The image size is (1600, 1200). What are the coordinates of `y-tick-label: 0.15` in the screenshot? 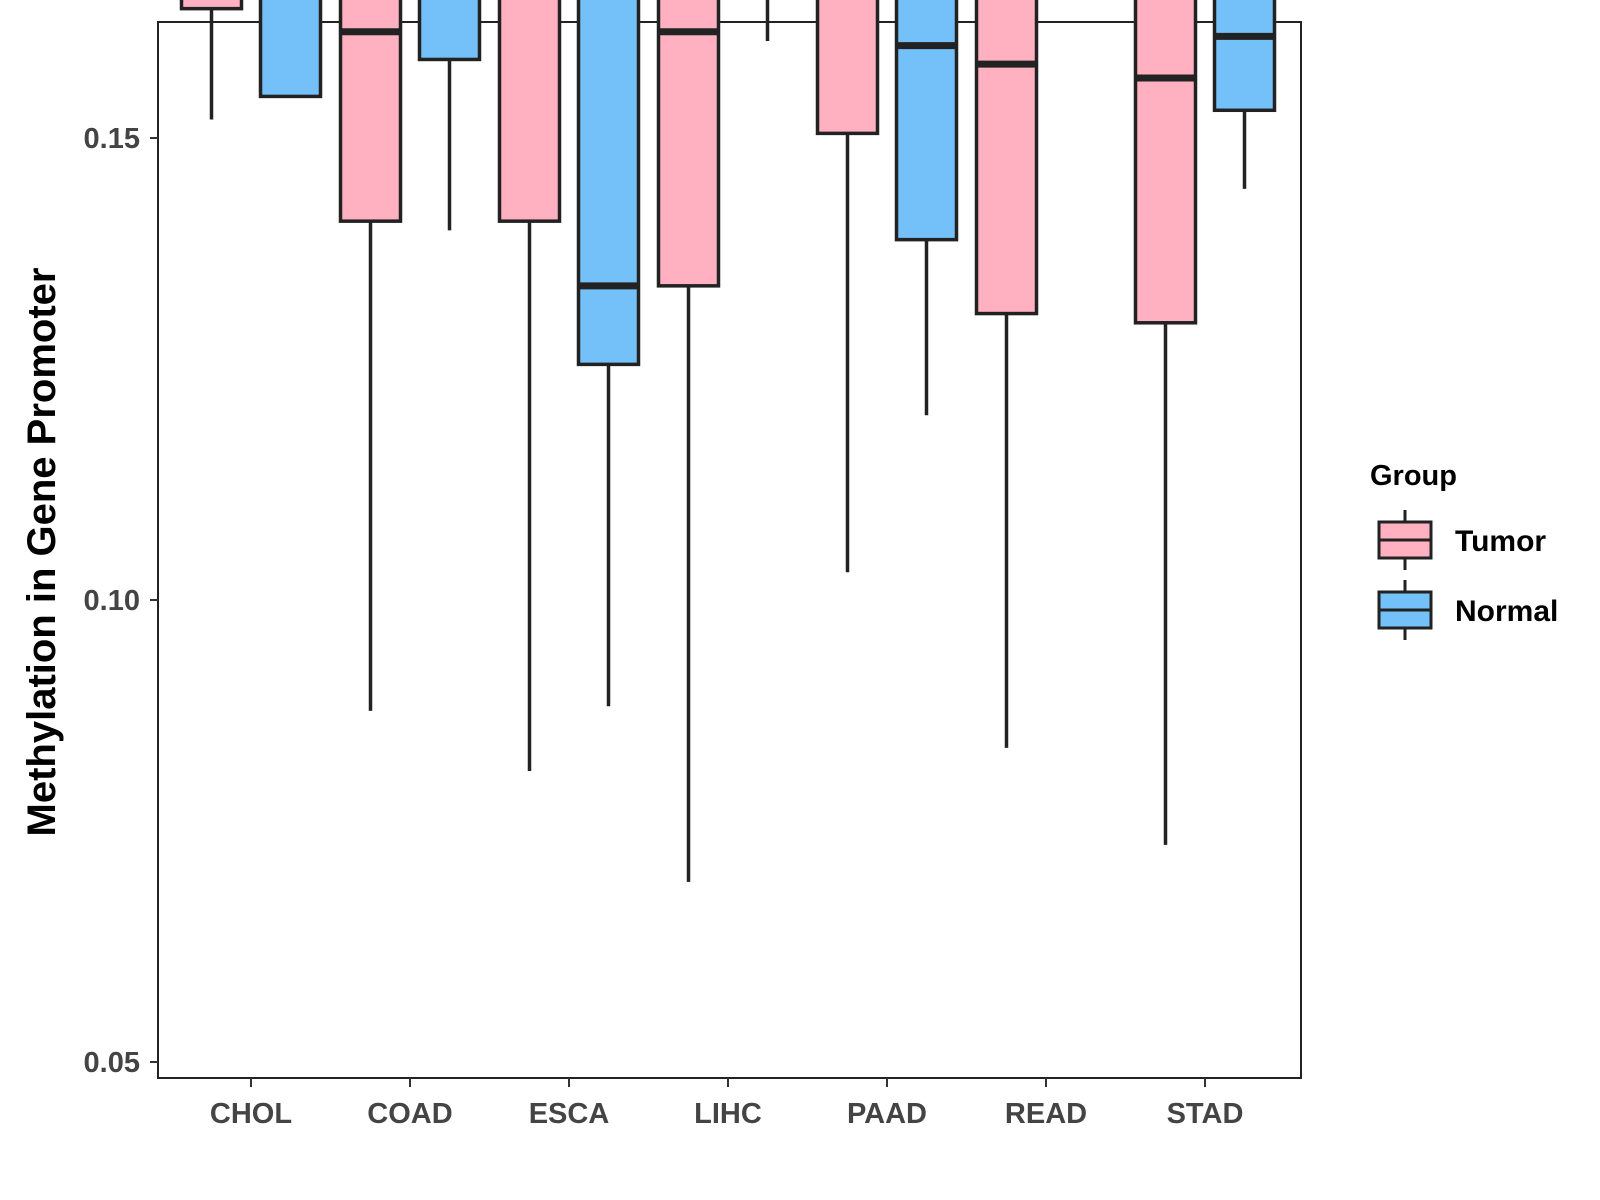 It's located at (112, 139).